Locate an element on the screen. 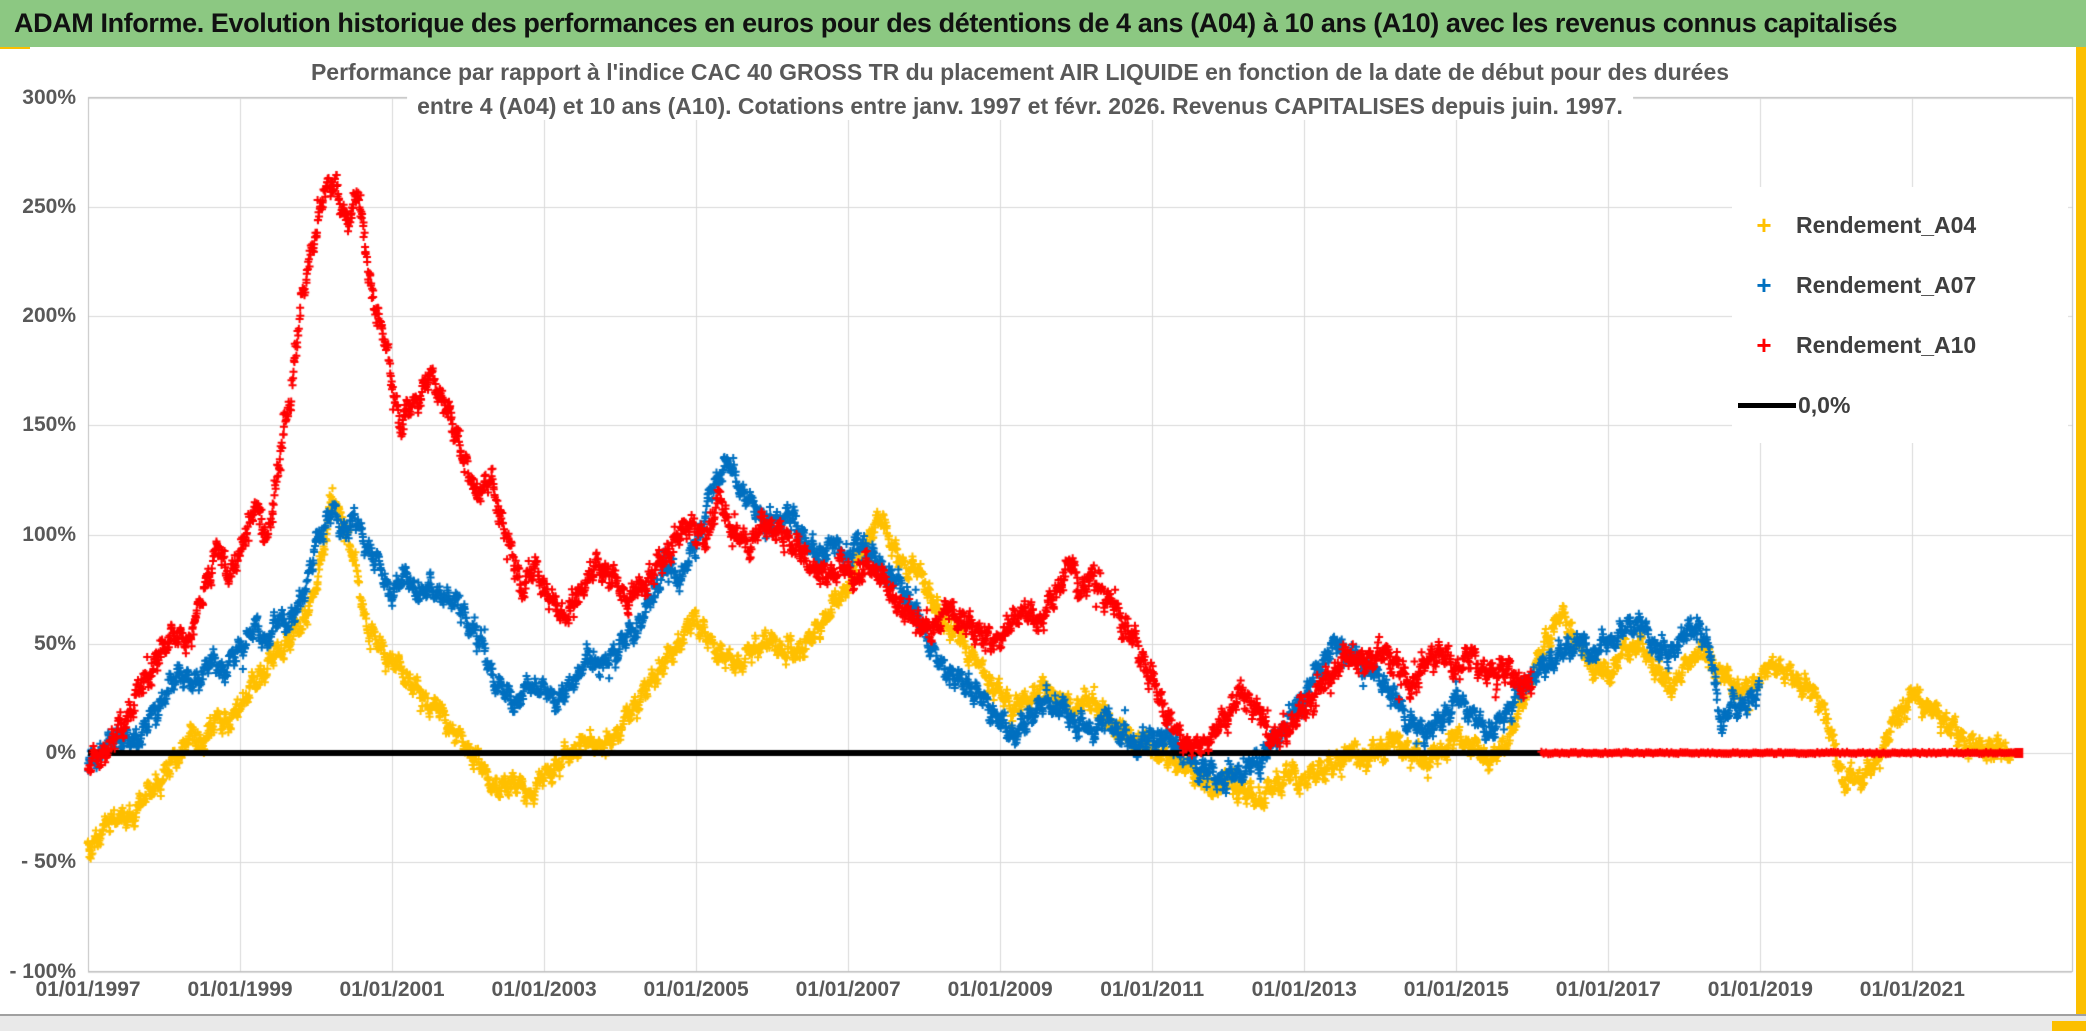  x-tick-label: 01/01/2005 is located at coordinates (696, 989).